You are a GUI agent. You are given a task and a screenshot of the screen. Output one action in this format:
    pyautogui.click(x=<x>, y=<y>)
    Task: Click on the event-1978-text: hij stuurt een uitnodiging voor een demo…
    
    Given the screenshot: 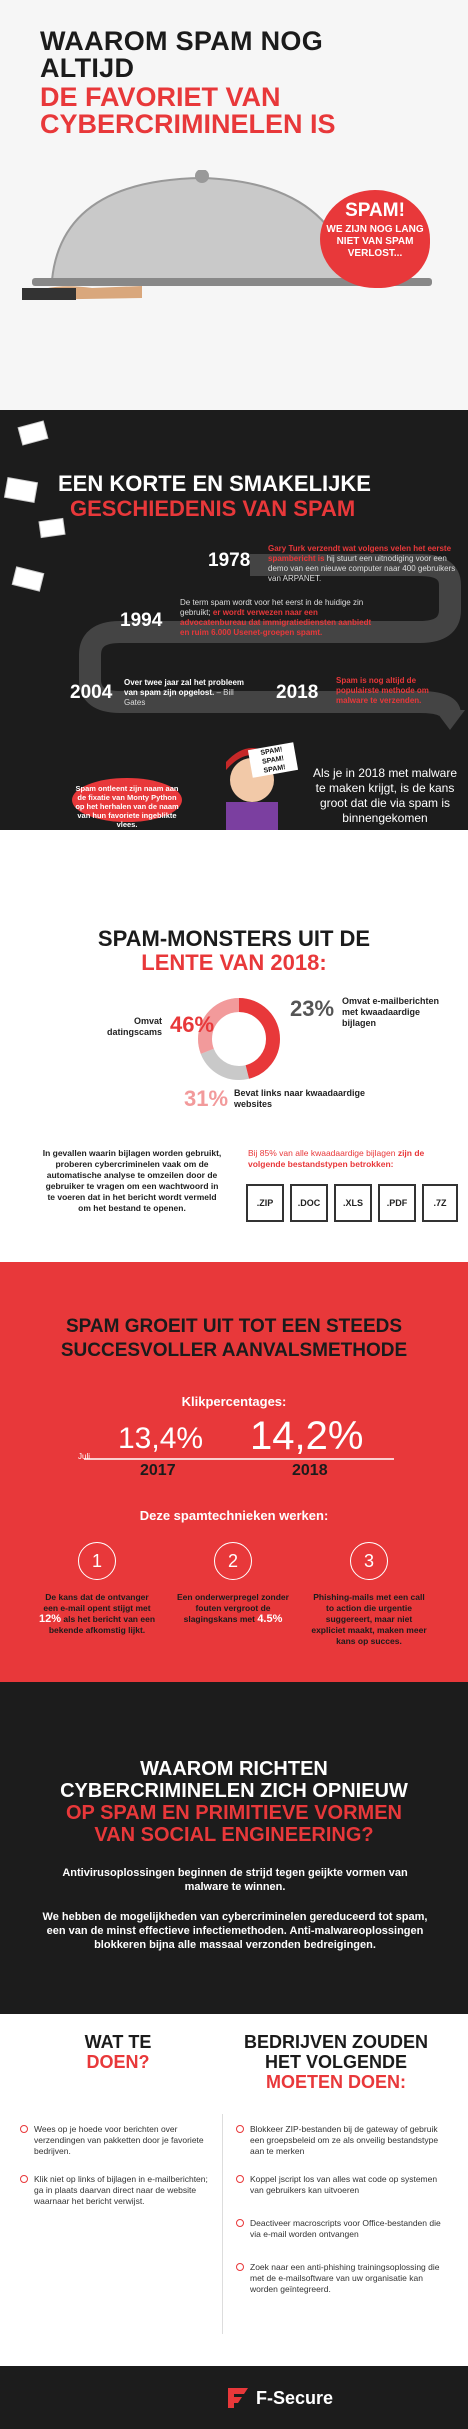 What is the action you would take?
    pyautogui.click(x=362, y=568)
    